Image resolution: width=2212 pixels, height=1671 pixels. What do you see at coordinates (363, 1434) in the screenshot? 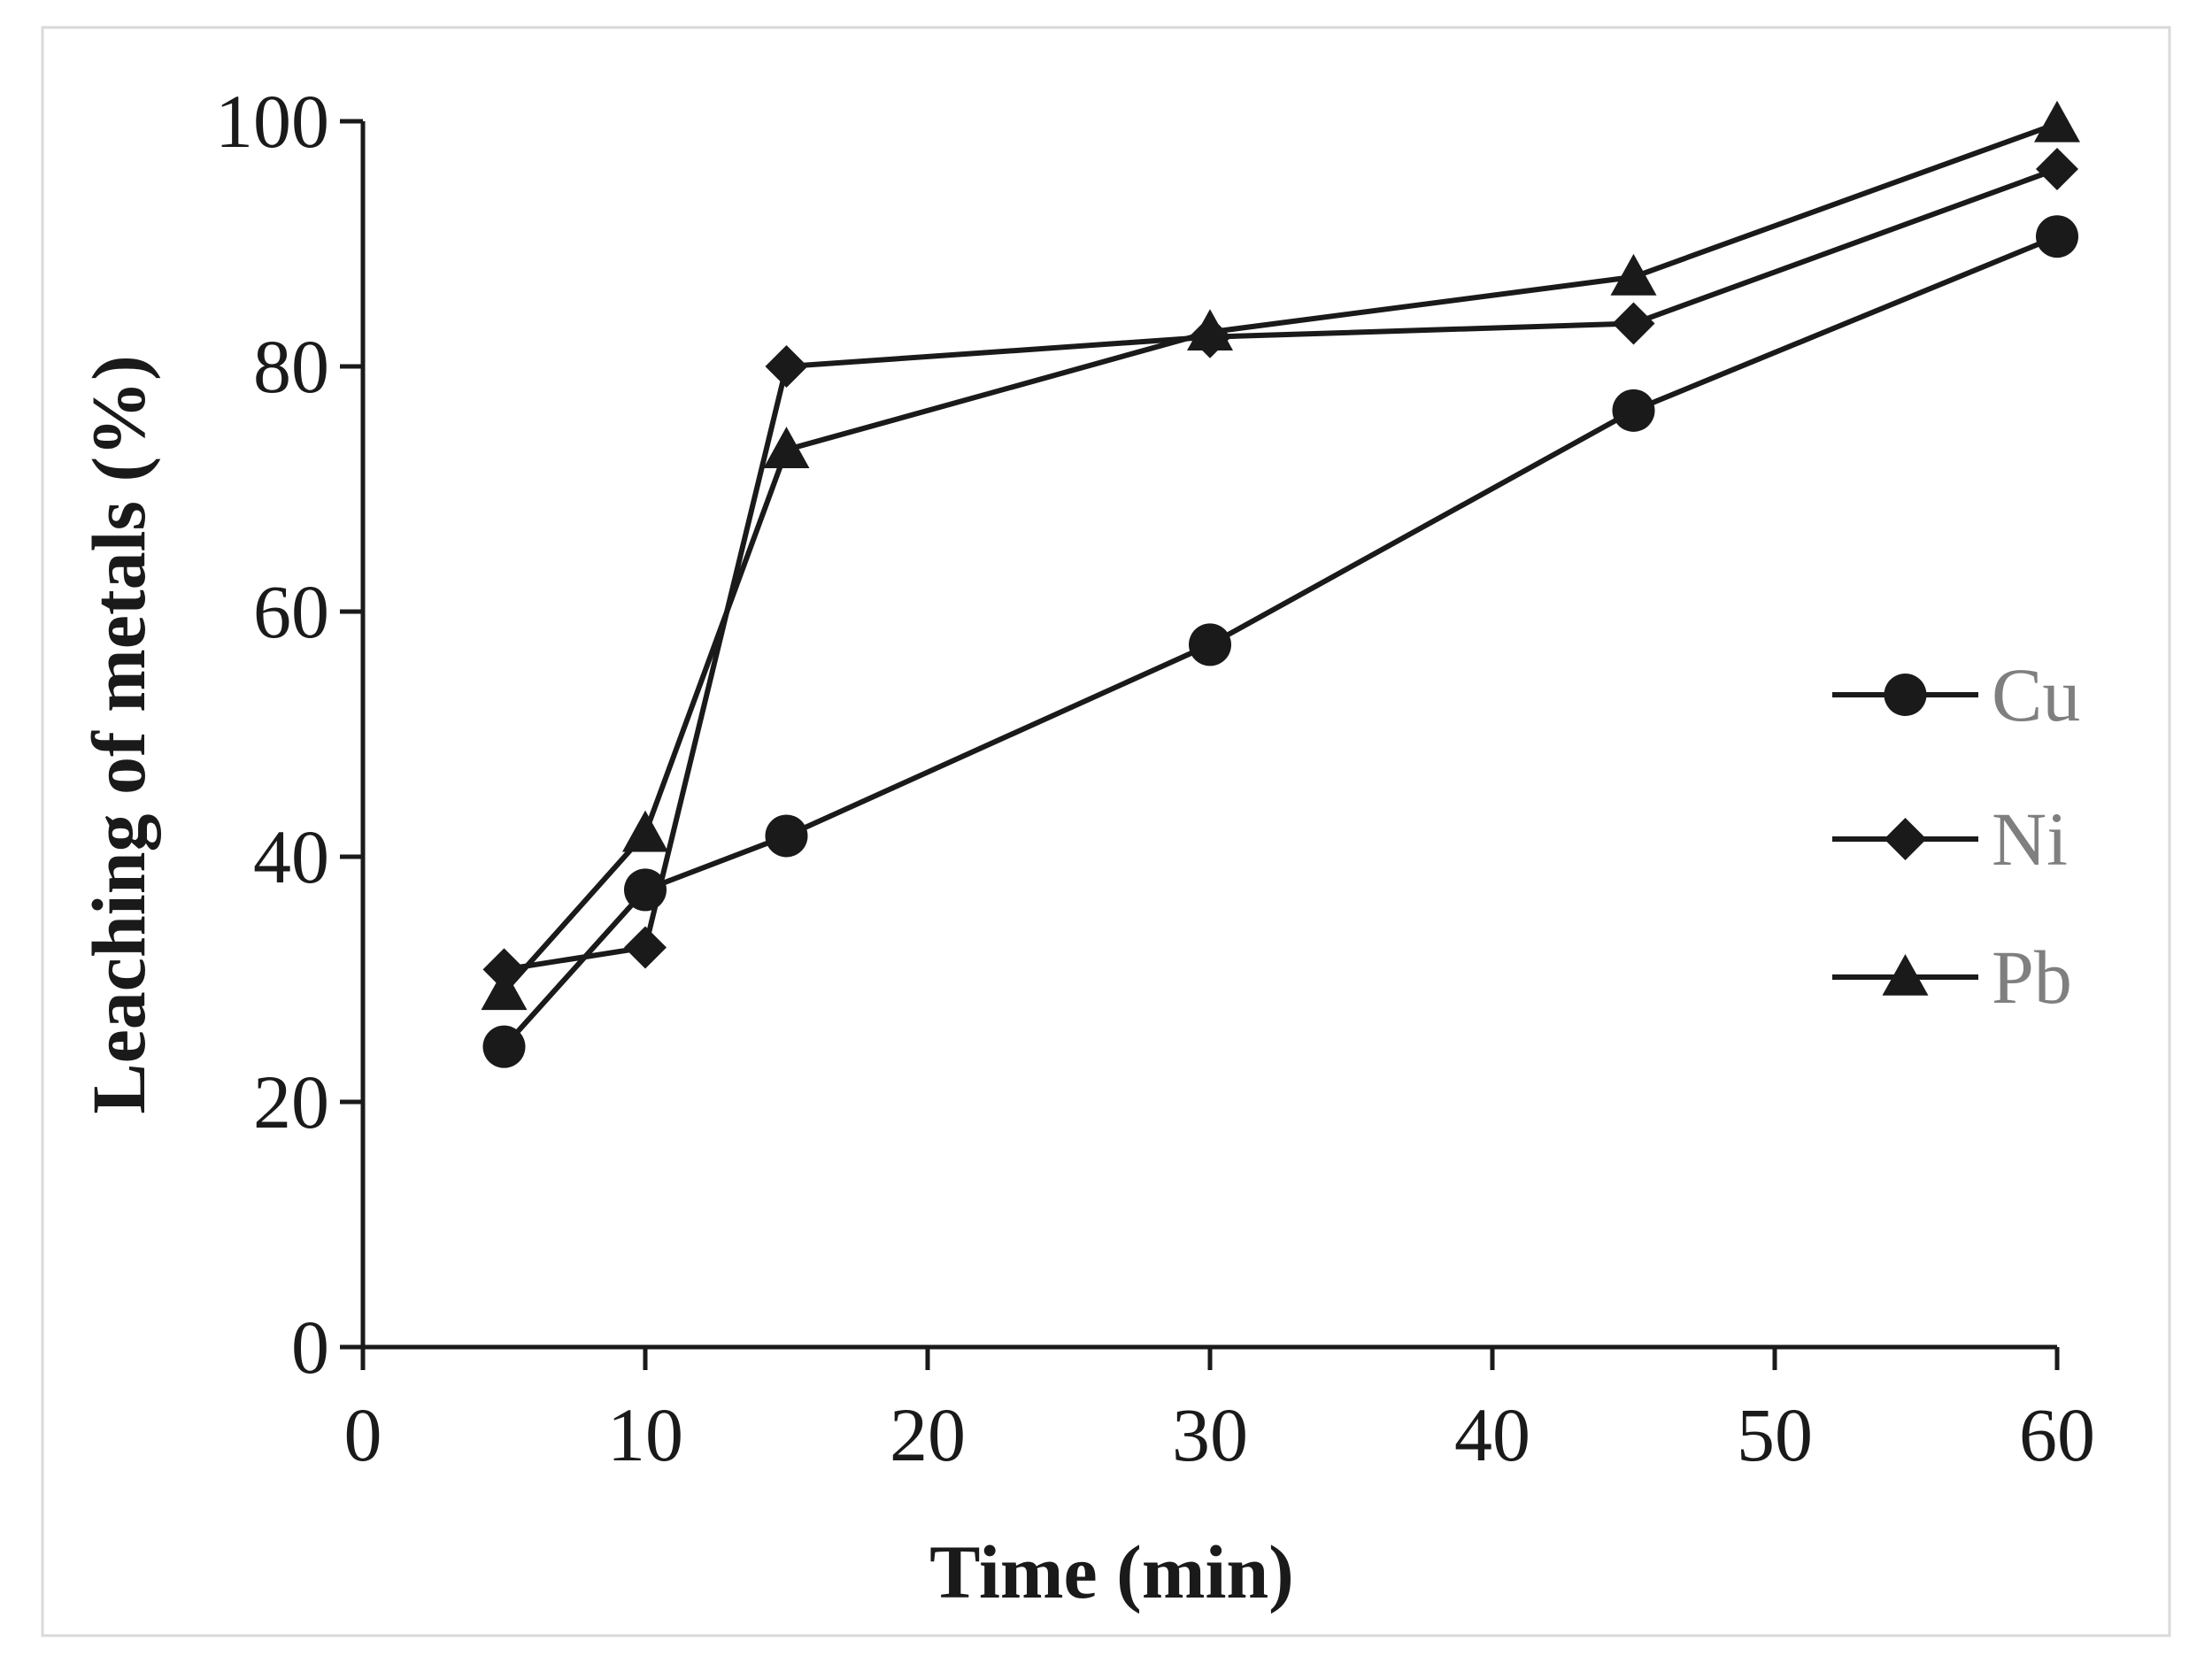
I see `x-tick-label: 0` at bounding box center [363, 1434].